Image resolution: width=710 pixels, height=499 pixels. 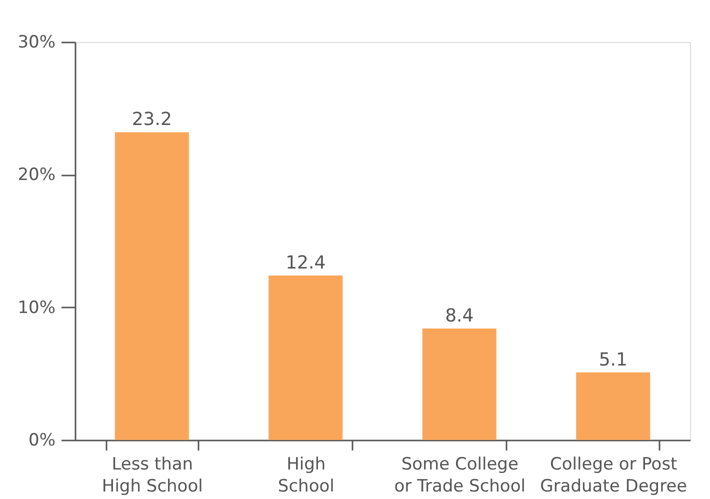 What do you see at coordinates (460, 475) in the screenshot?
I see `x-tick-label: Some College or Trade School` at bounding box center [460, 475].